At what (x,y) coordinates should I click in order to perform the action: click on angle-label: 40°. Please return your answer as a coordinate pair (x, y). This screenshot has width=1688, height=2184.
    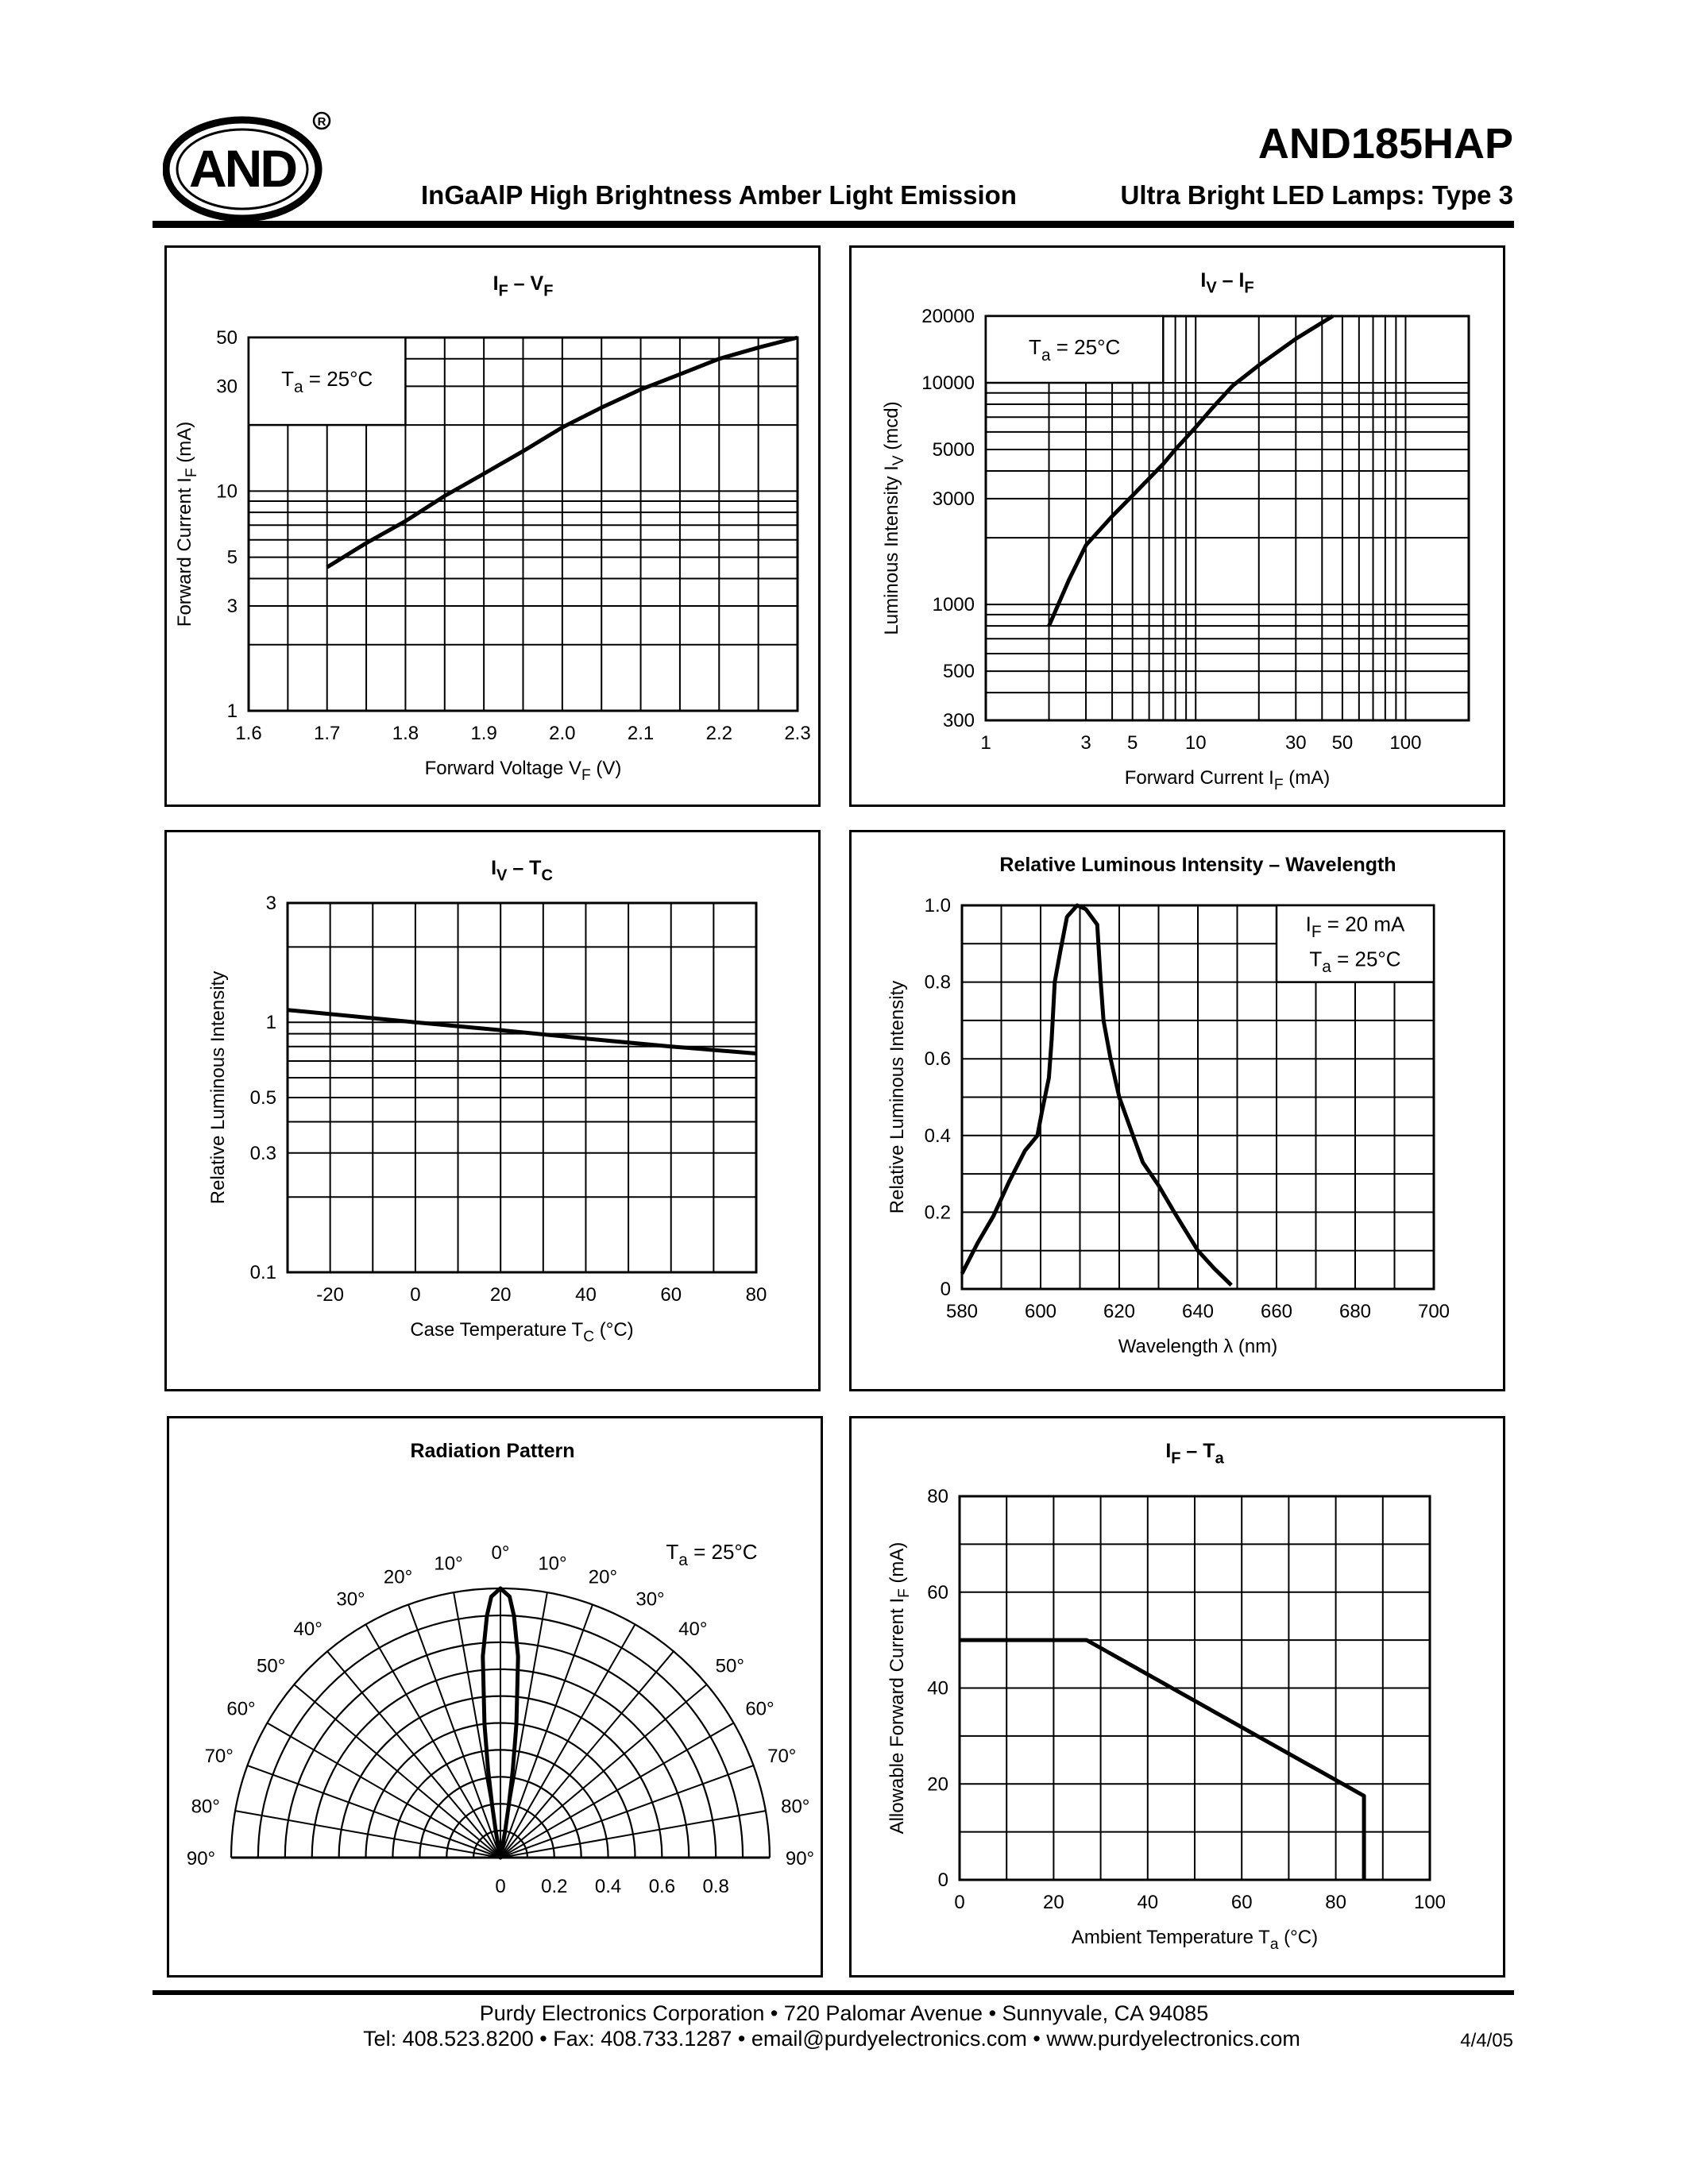
    Looking at the image, I should click on (308, 1629).